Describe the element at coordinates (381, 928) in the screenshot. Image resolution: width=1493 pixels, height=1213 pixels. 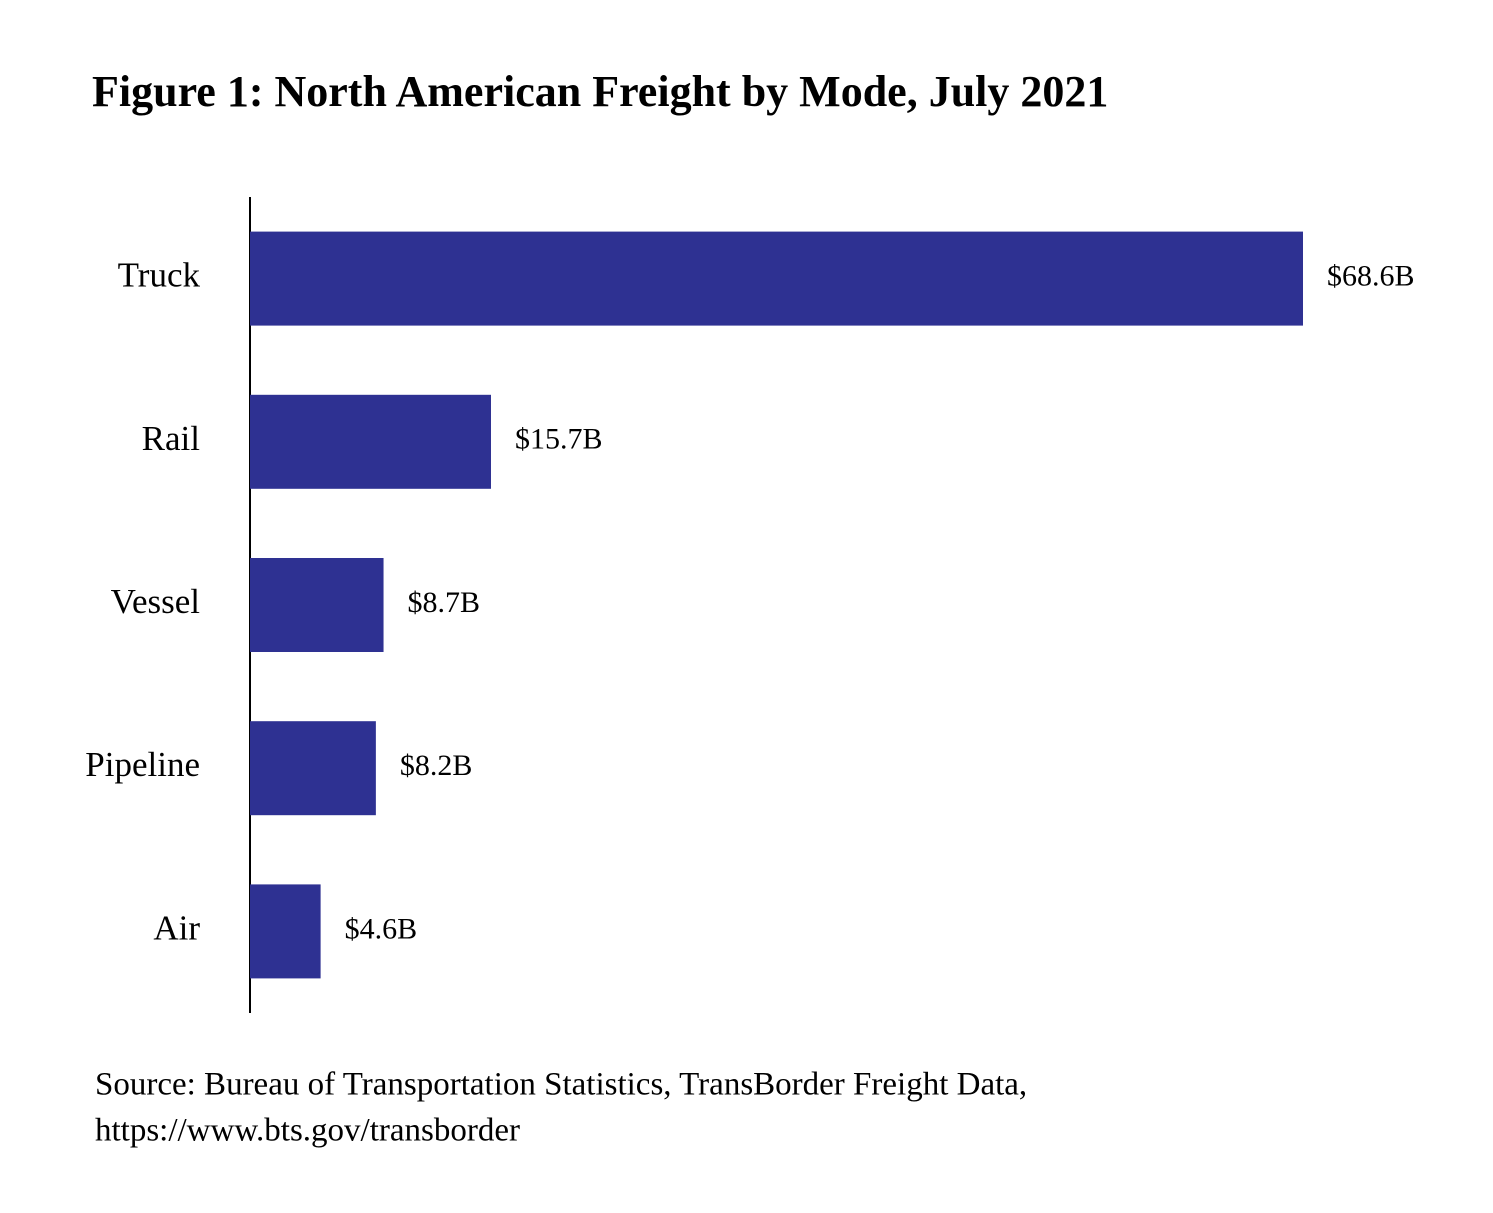
I see `data-label: $4.6B` at that location.